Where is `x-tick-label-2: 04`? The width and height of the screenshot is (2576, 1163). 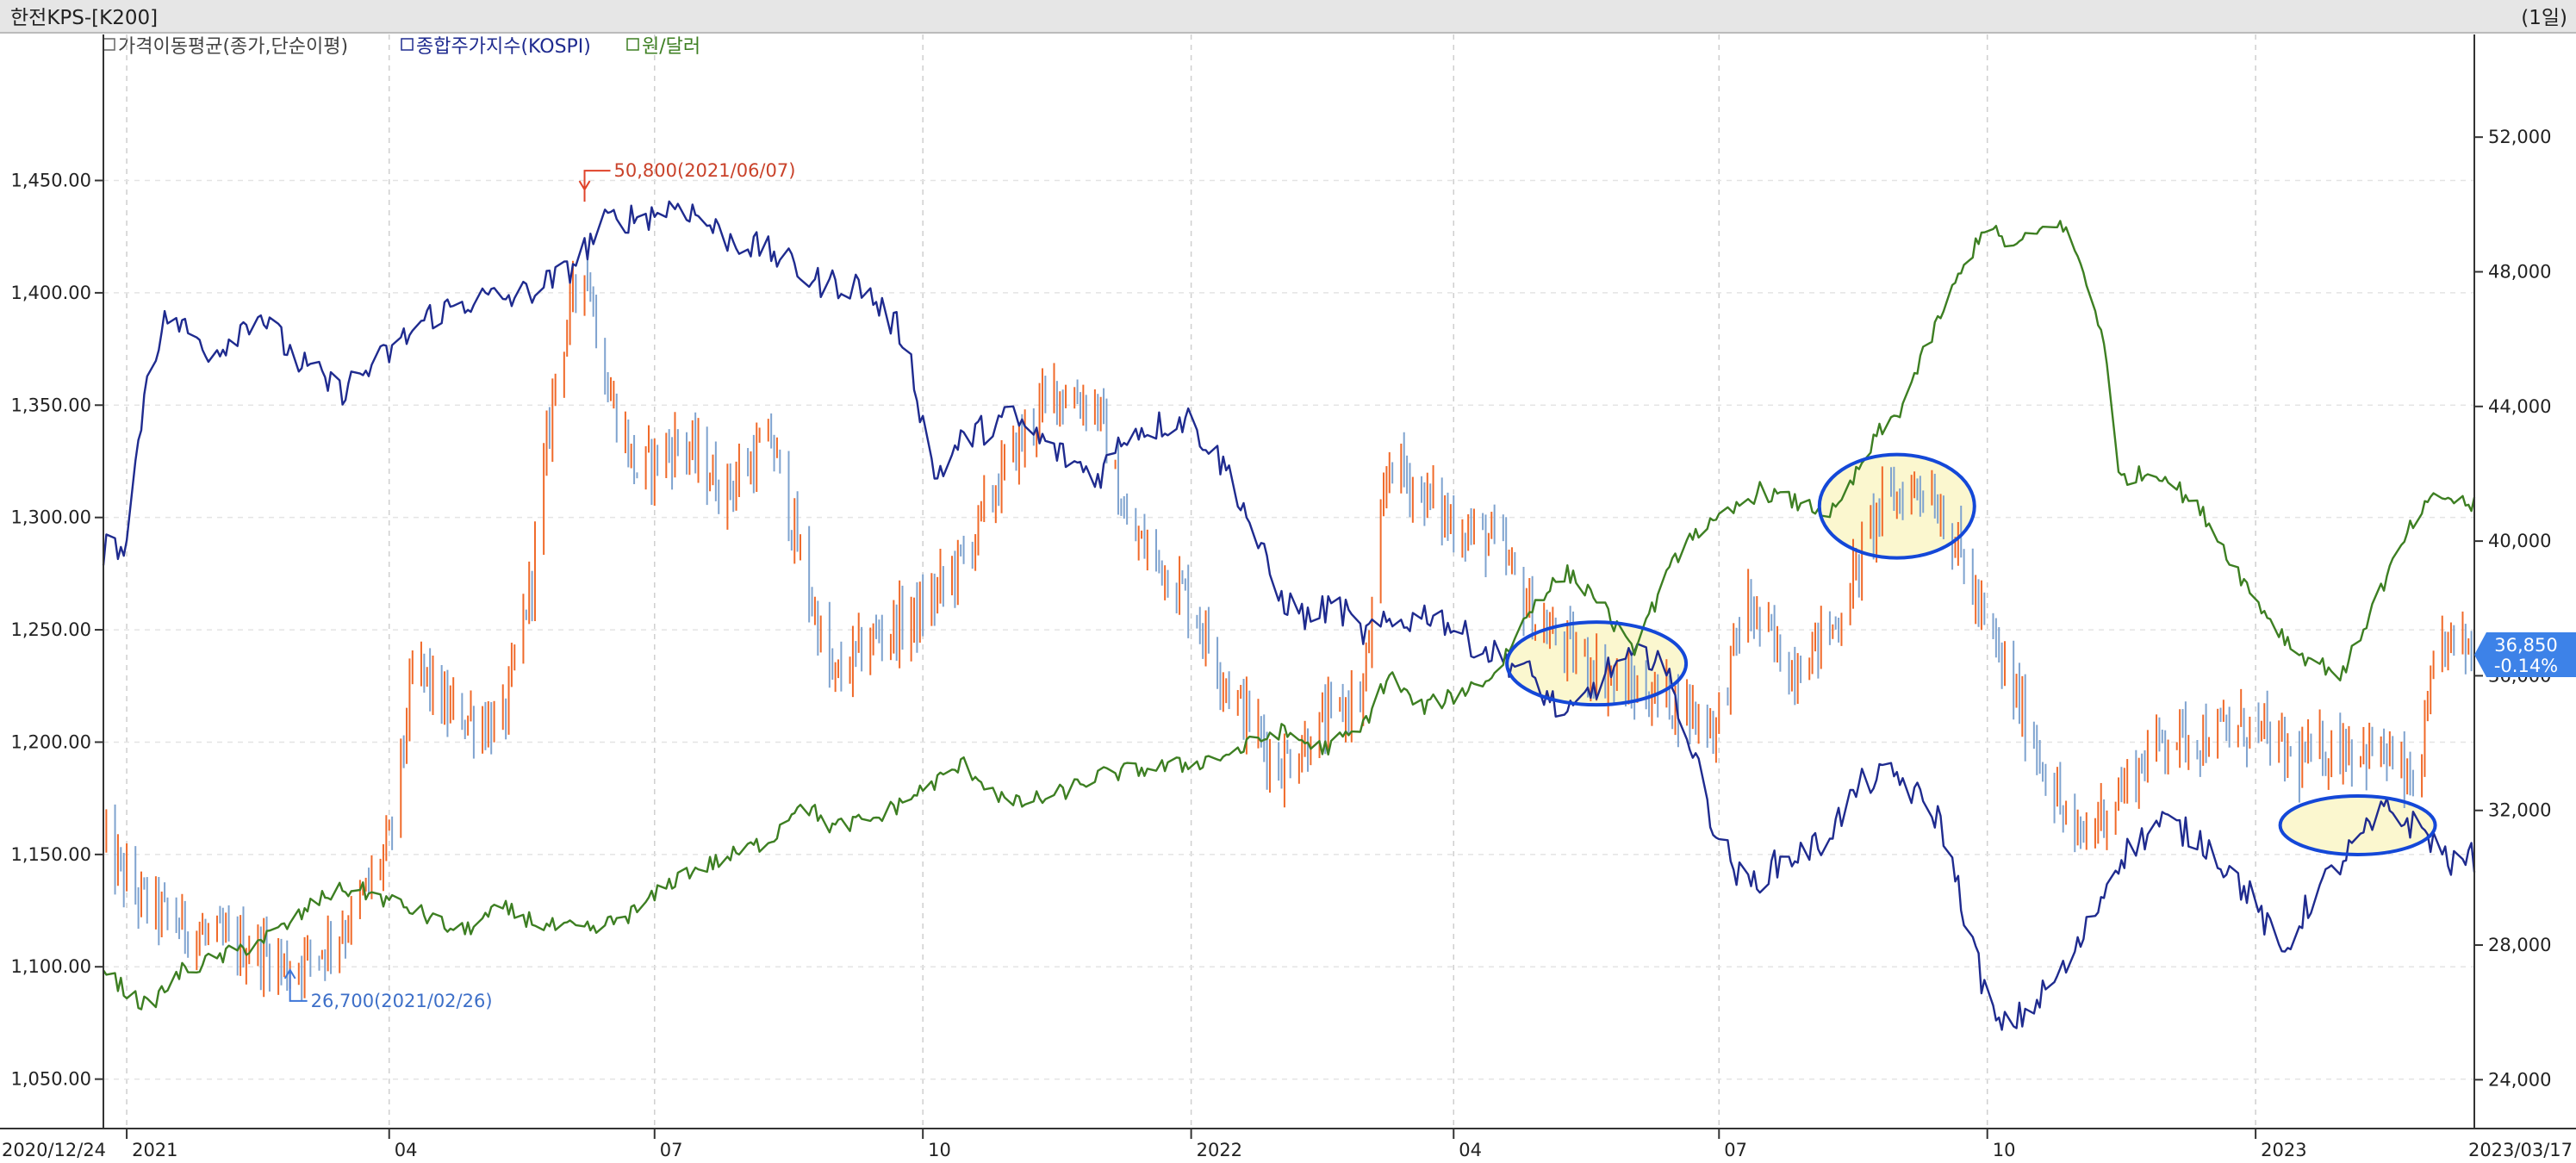 x-tick-label-2: 04 is located at coordinates (407, 1150).